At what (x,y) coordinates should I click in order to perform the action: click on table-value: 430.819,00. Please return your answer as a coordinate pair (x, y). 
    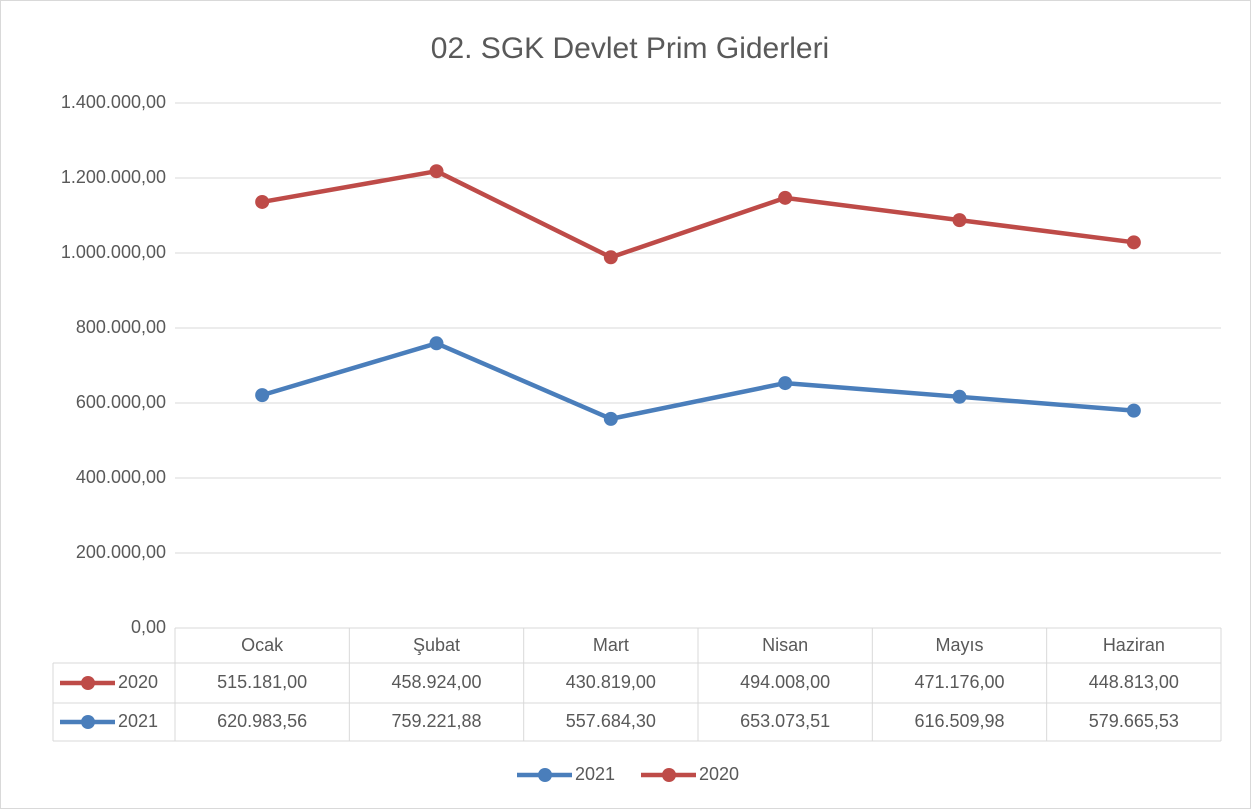
    Looking at the image, I should click on (611, 682).